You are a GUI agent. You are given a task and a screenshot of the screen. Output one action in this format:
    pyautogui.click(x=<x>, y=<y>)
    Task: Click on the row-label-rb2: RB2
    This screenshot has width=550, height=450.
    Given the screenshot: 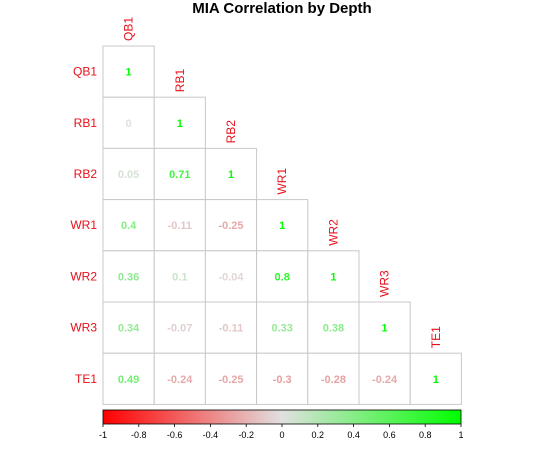 What is the action you would take?
    pyautogui.click(x=86, y=174)
    